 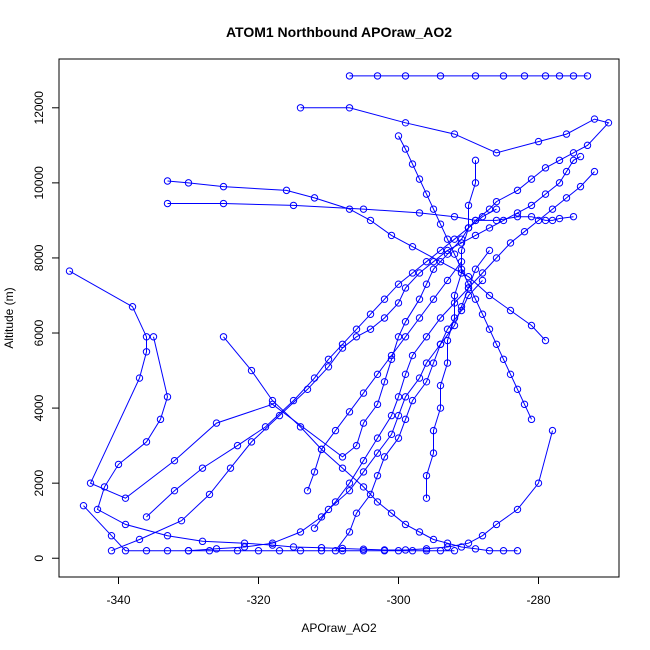 What do you see at coordinates (39, 108) in the screenshot?
I see `y-tick-label: 12000` at bounding box center [39, 108].